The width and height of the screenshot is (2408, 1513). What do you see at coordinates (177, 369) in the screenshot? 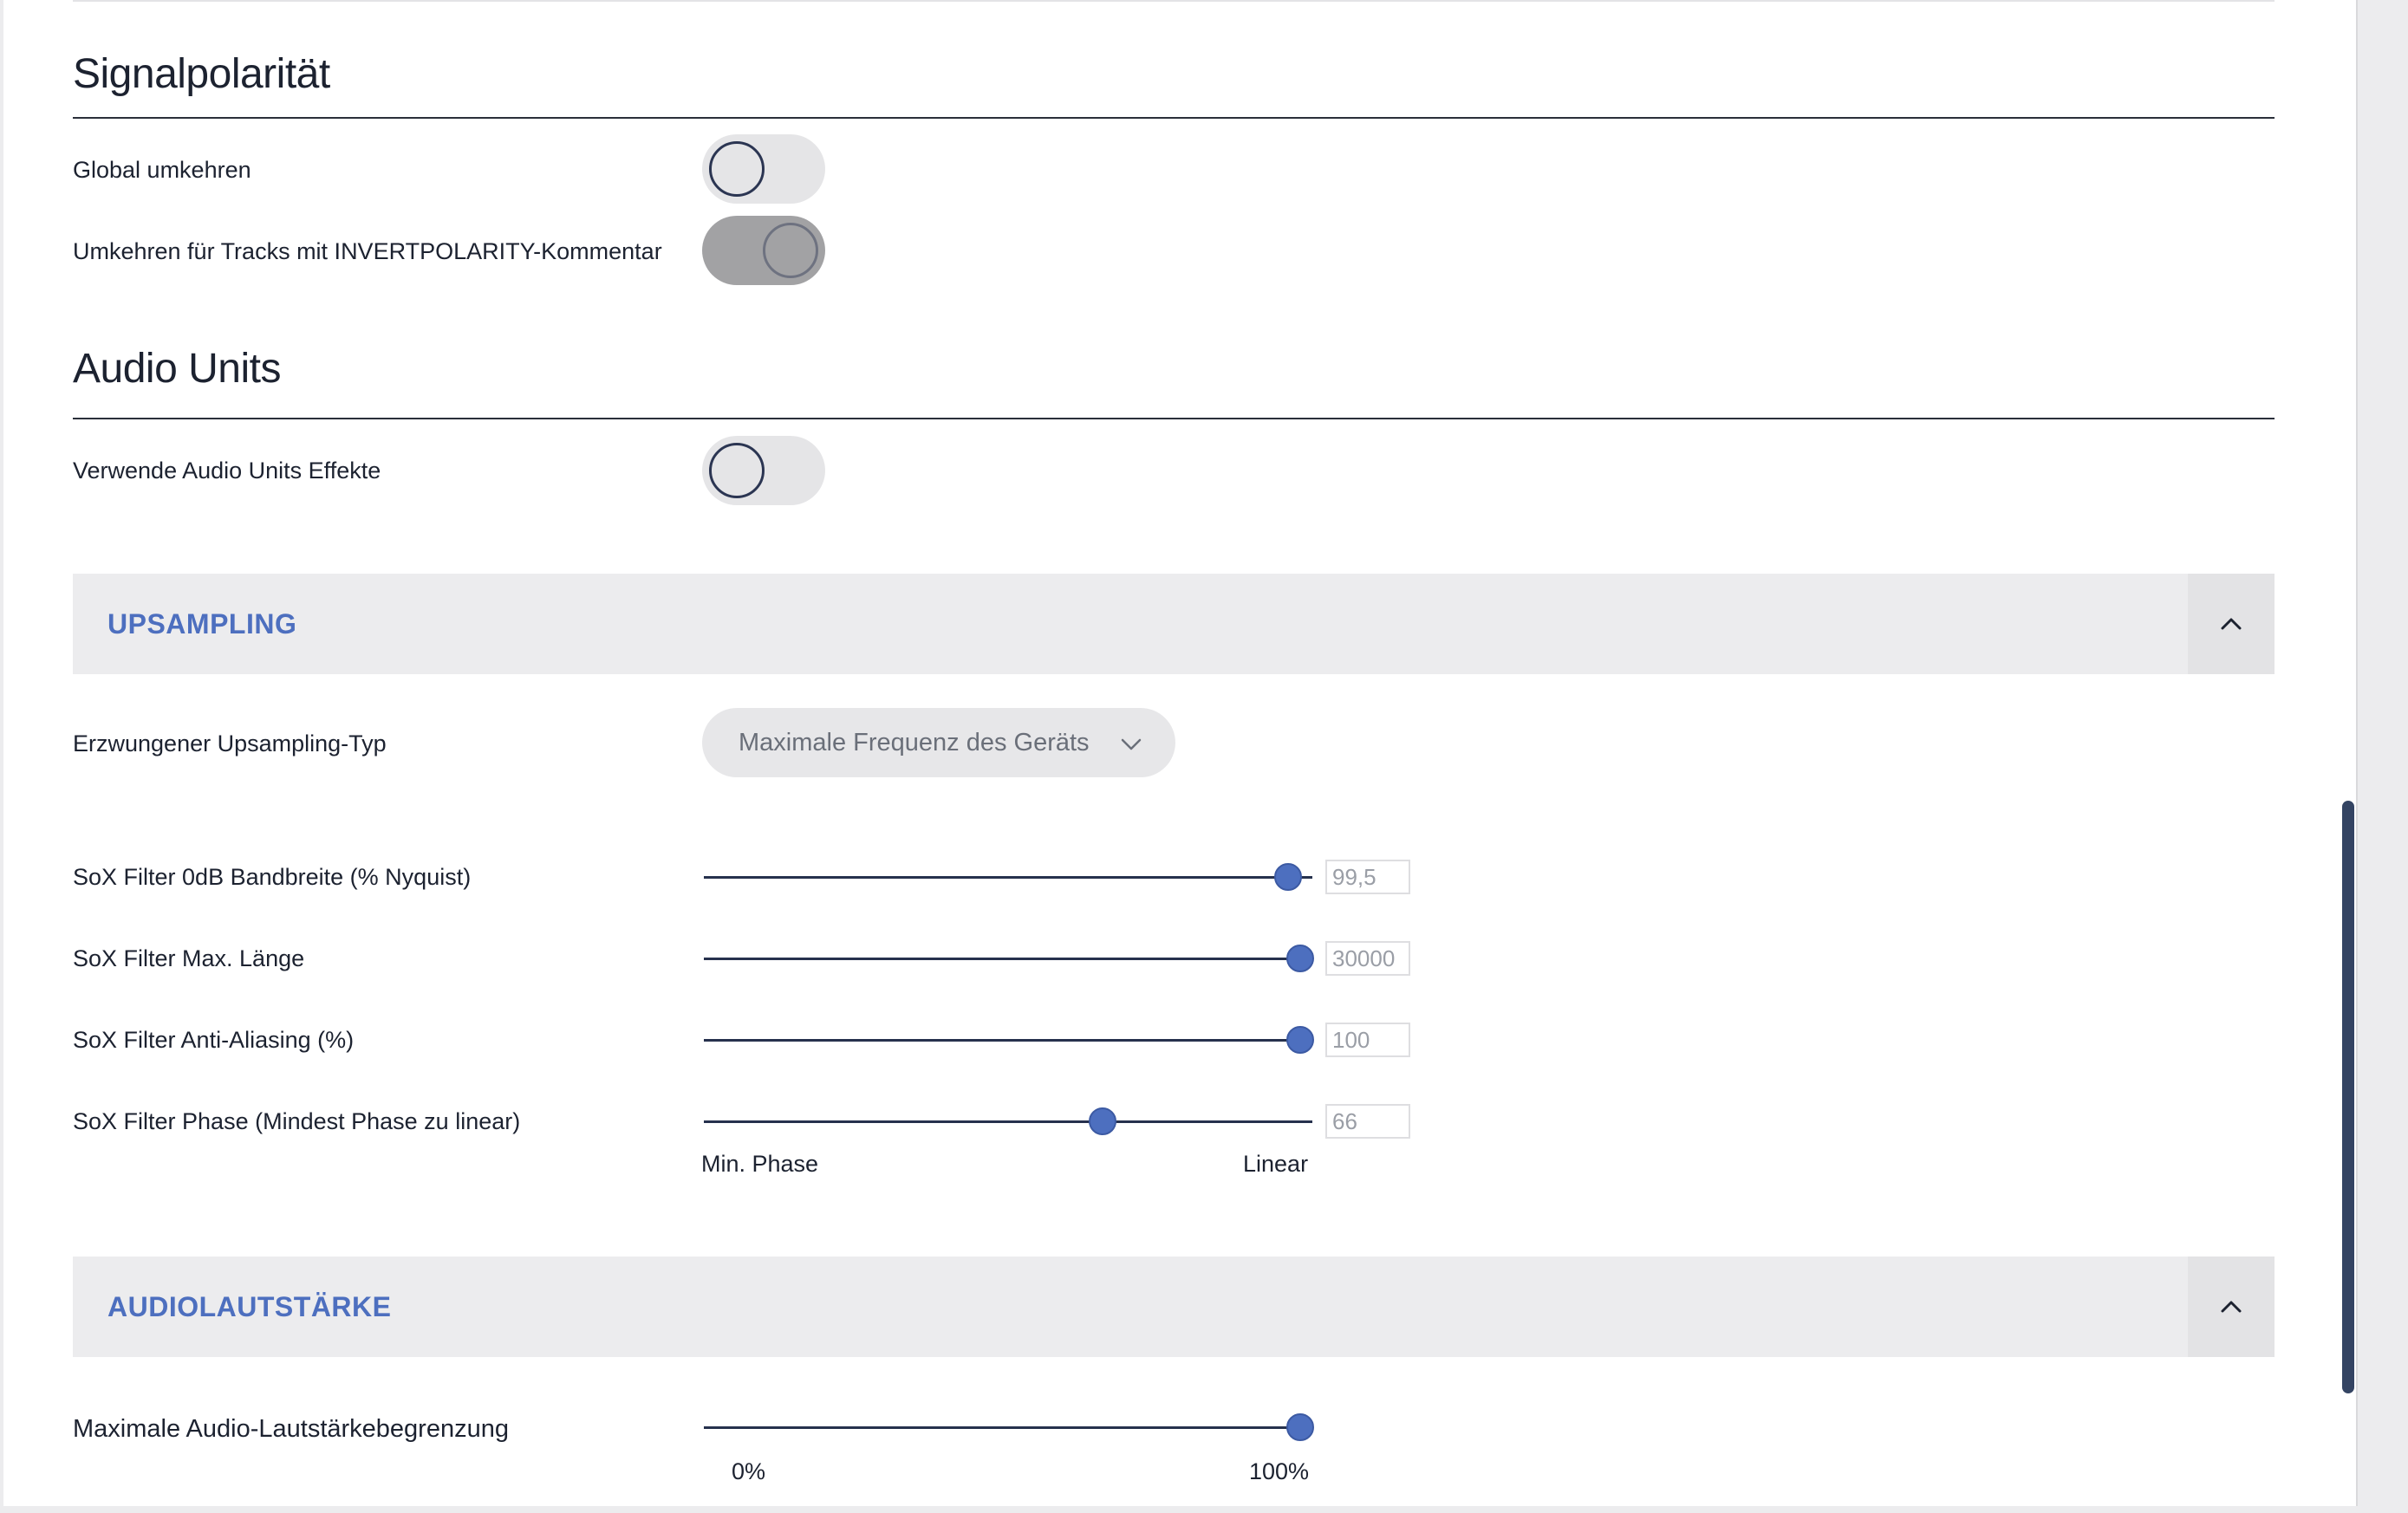
I see `section-title-audio-units: Audio Units` at bounding box center [177, 369].